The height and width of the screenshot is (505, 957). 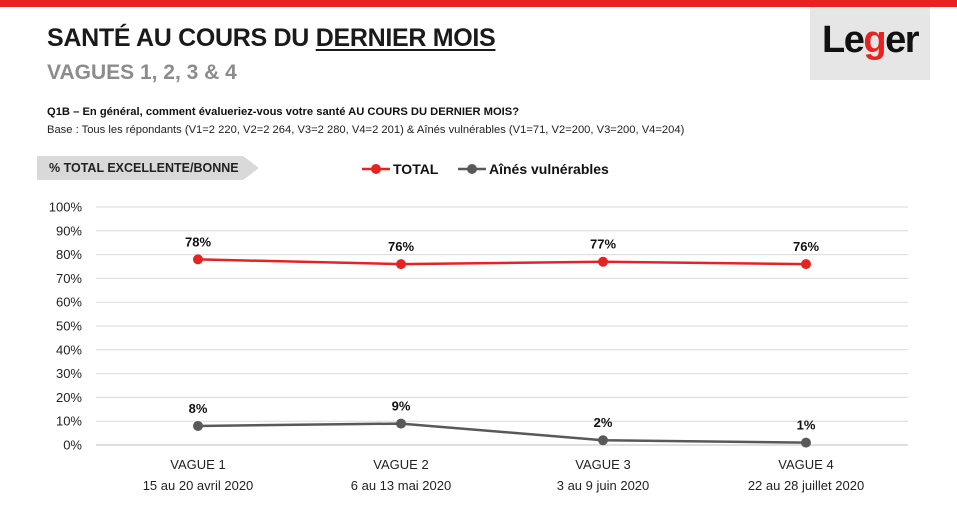 I want to click on logo-wordmark: Leger, so click(x=870, y=40).